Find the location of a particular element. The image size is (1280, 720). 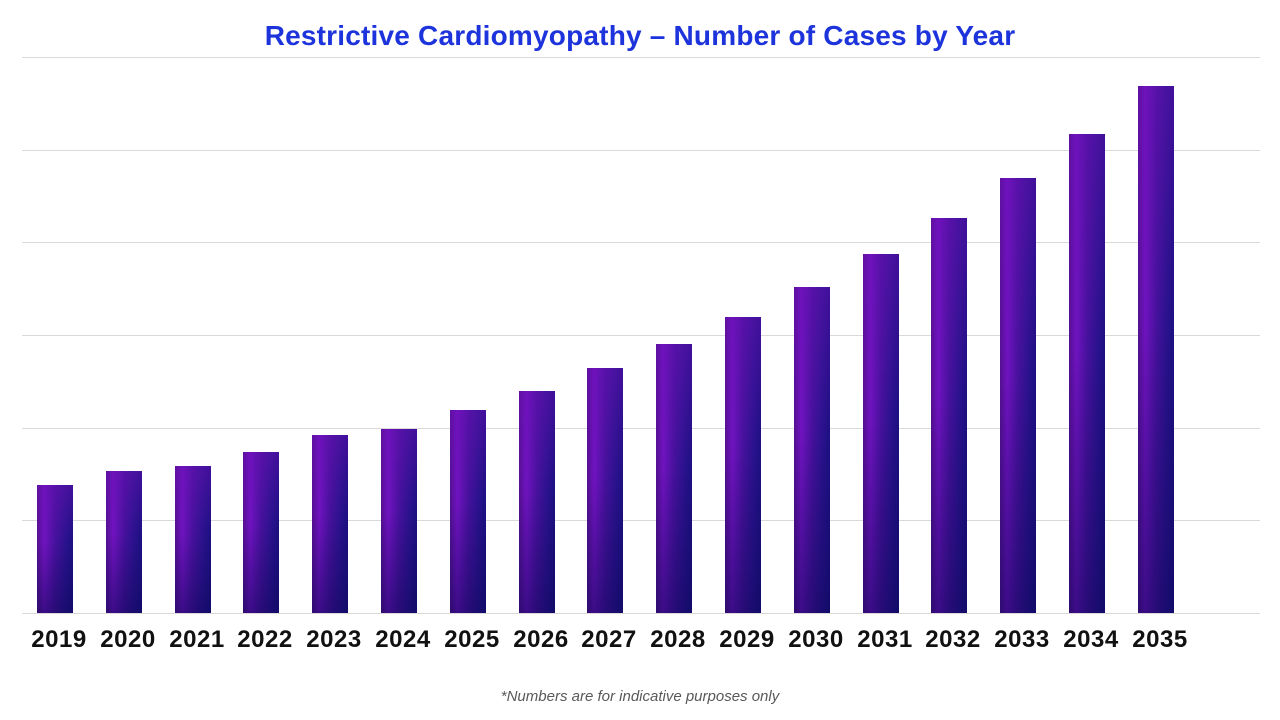

x-axis-label-2020: 2020 is located at coordinates (128, 639).